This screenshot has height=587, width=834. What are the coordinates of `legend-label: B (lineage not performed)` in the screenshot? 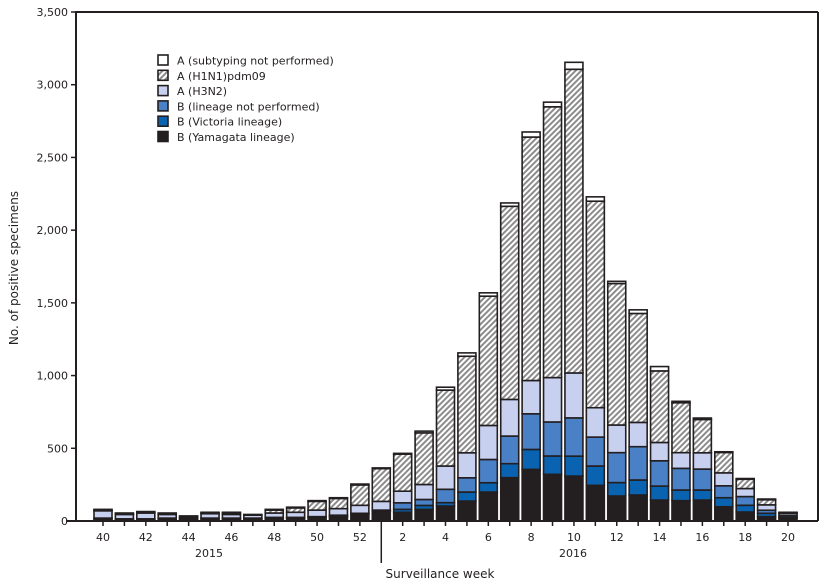 It's located at (248, 106).